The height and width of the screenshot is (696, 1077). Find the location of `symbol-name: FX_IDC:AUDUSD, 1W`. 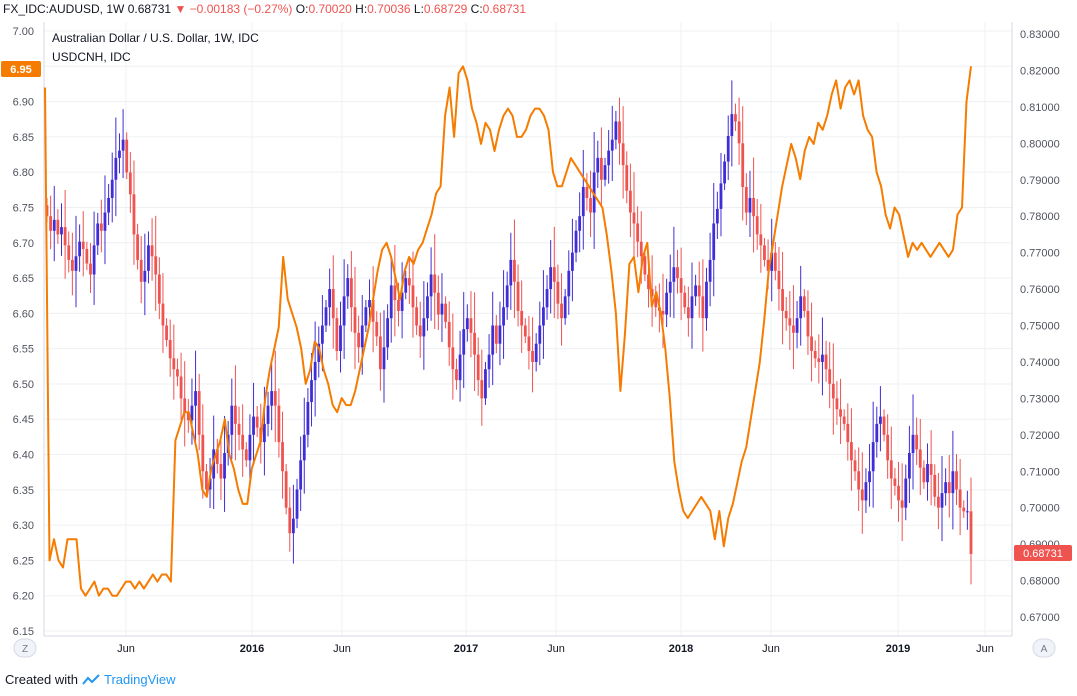

symbol-name: FX_IDC:AUDUSD, 1W is located at coordinates (64, 9).